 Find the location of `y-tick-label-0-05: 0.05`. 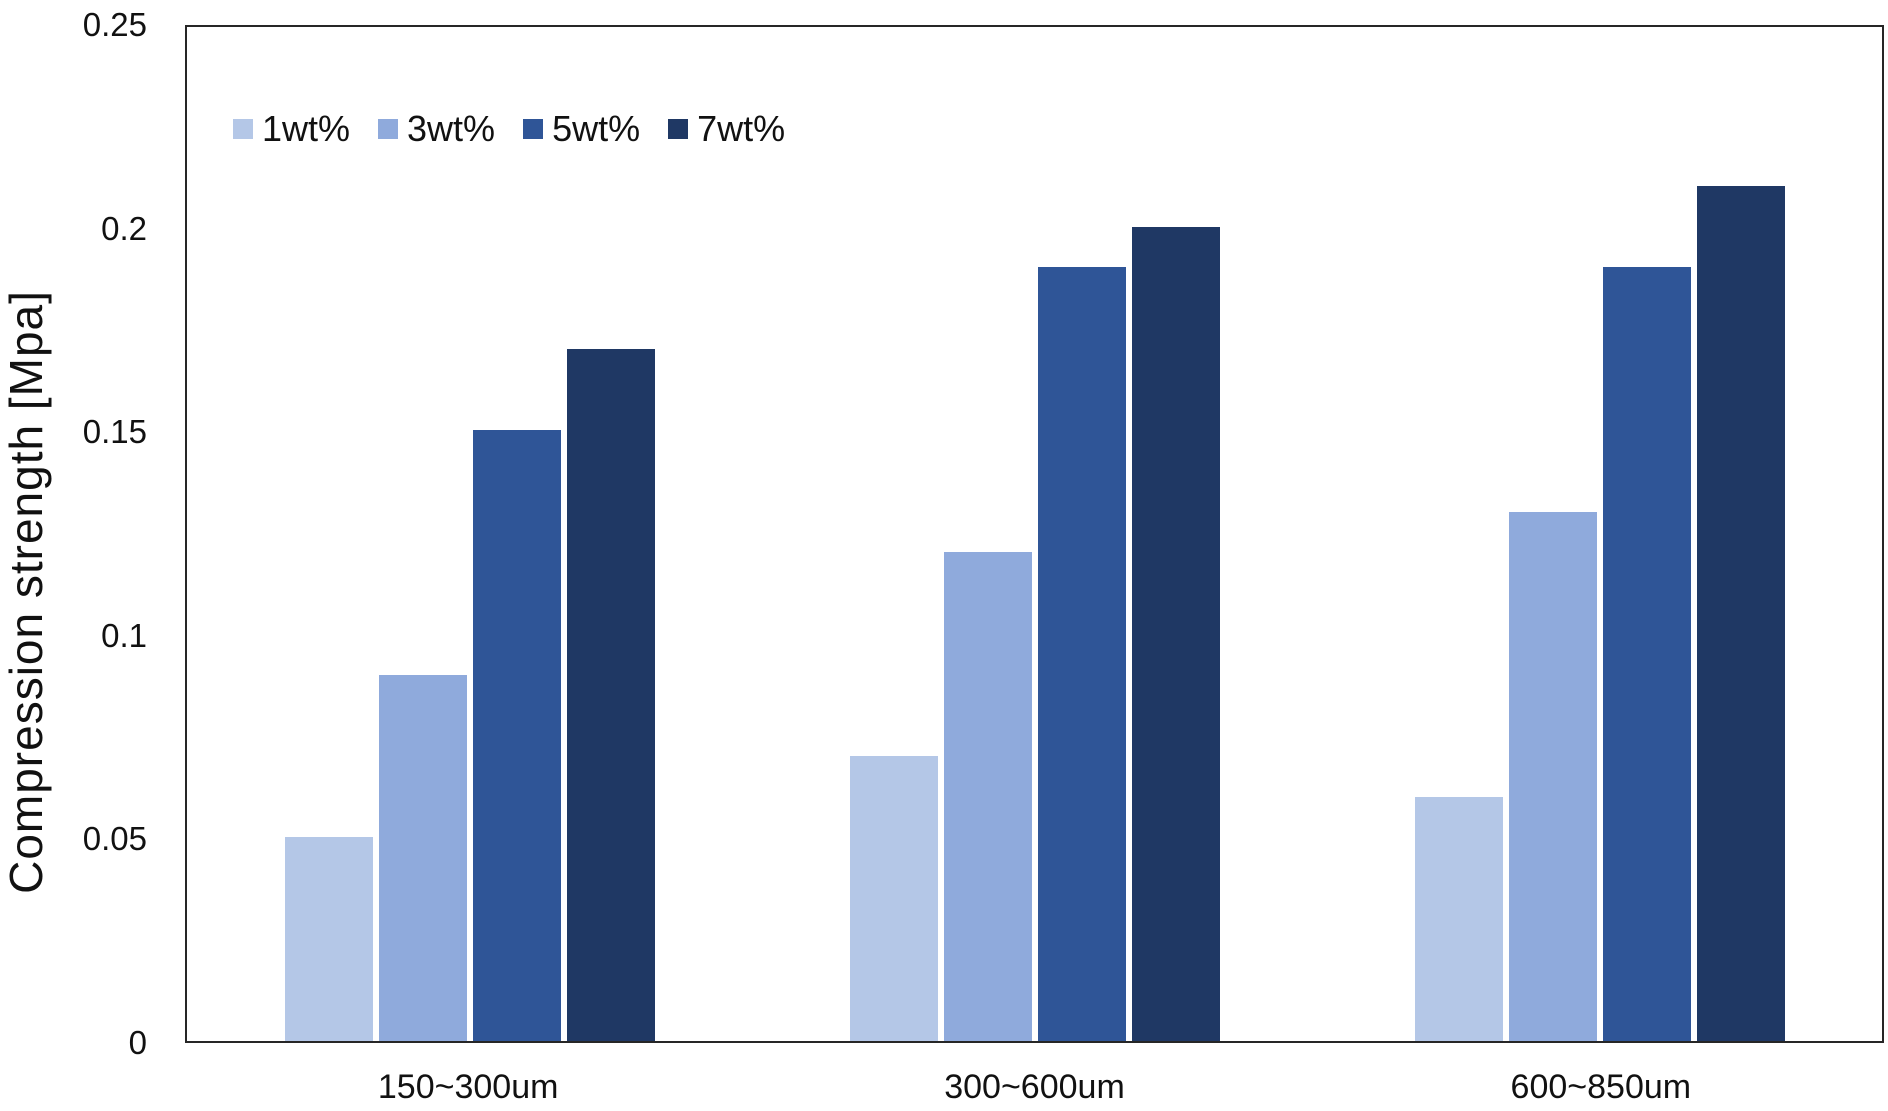

y-tick-label-0-05: 0.05 is located at coordinates (114, 839).